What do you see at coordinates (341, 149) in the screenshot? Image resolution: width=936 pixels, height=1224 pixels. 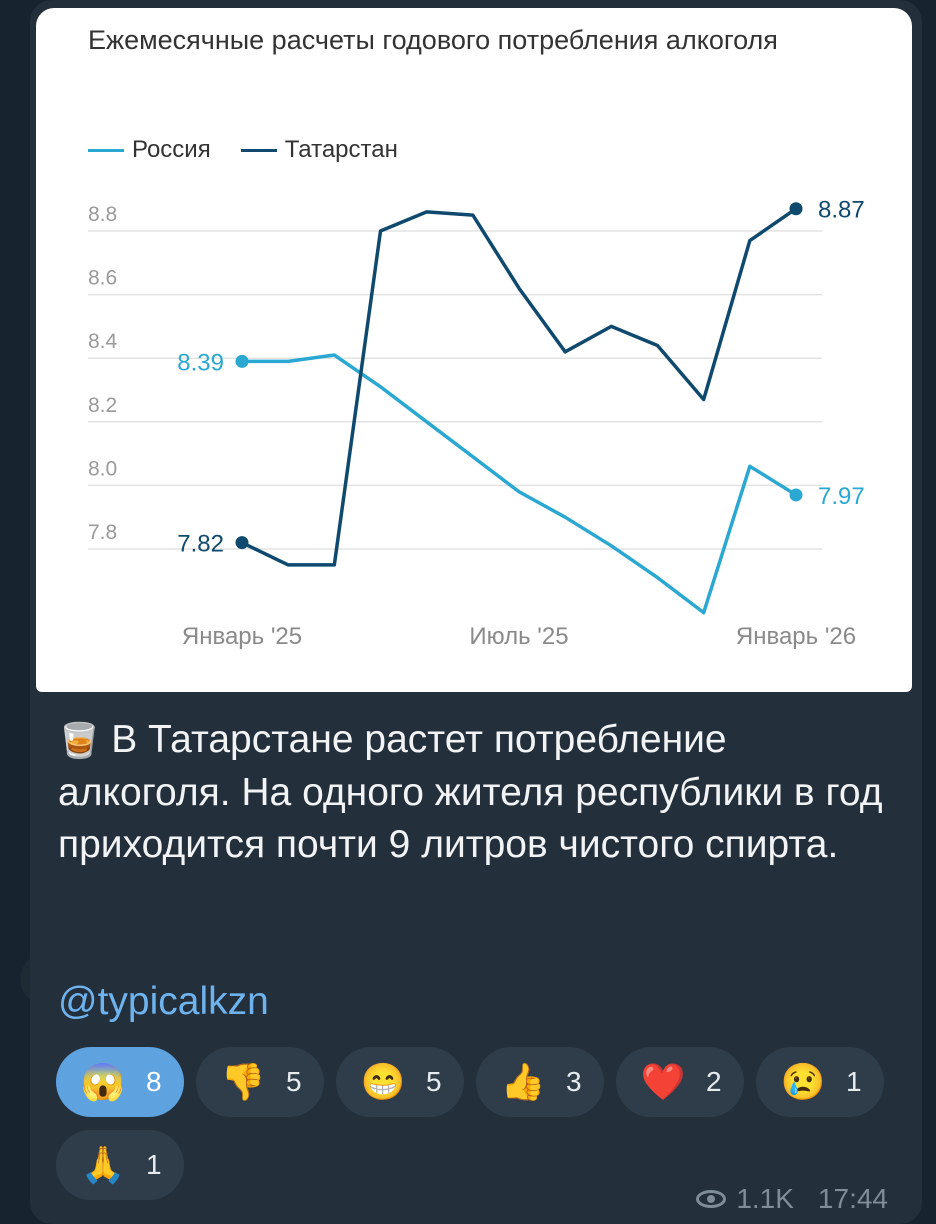 I see `legend-label-tatarstan: Татарстан` at bounding box center [341, 149].